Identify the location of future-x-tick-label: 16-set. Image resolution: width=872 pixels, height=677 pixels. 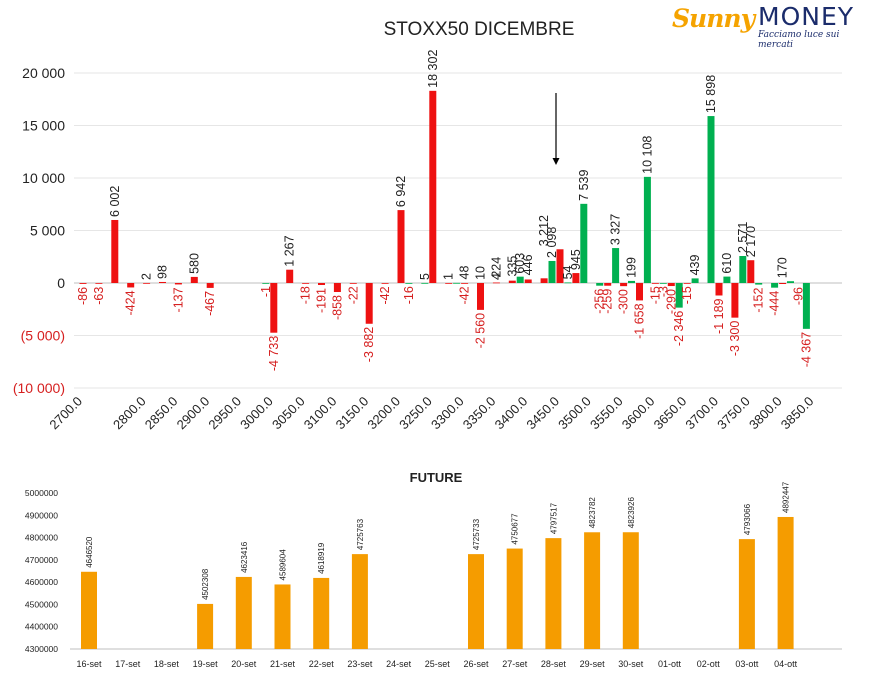
(89, 664).